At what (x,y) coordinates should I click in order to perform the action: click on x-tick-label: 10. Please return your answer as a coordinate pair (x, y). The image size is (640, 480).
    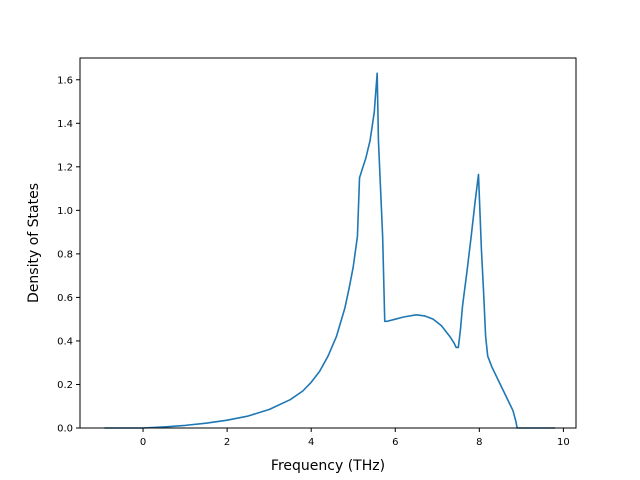
    Looking at the image, I should click on (563, 442).